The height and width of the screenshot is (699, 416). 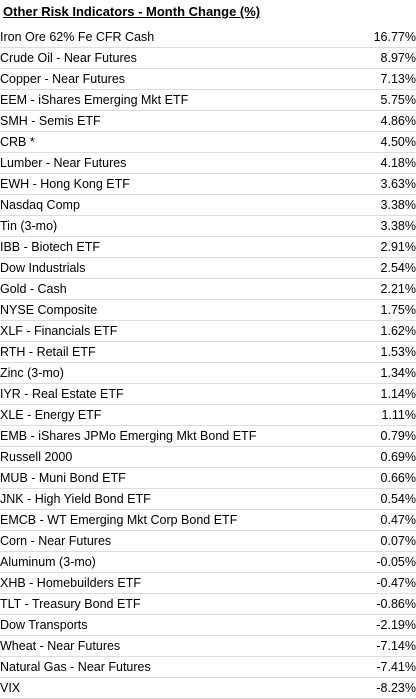 What do you see at coordinates (378, 247) in the screenshot?
I see `month-change-value: 2.91%` at bounding box center [378, 247].